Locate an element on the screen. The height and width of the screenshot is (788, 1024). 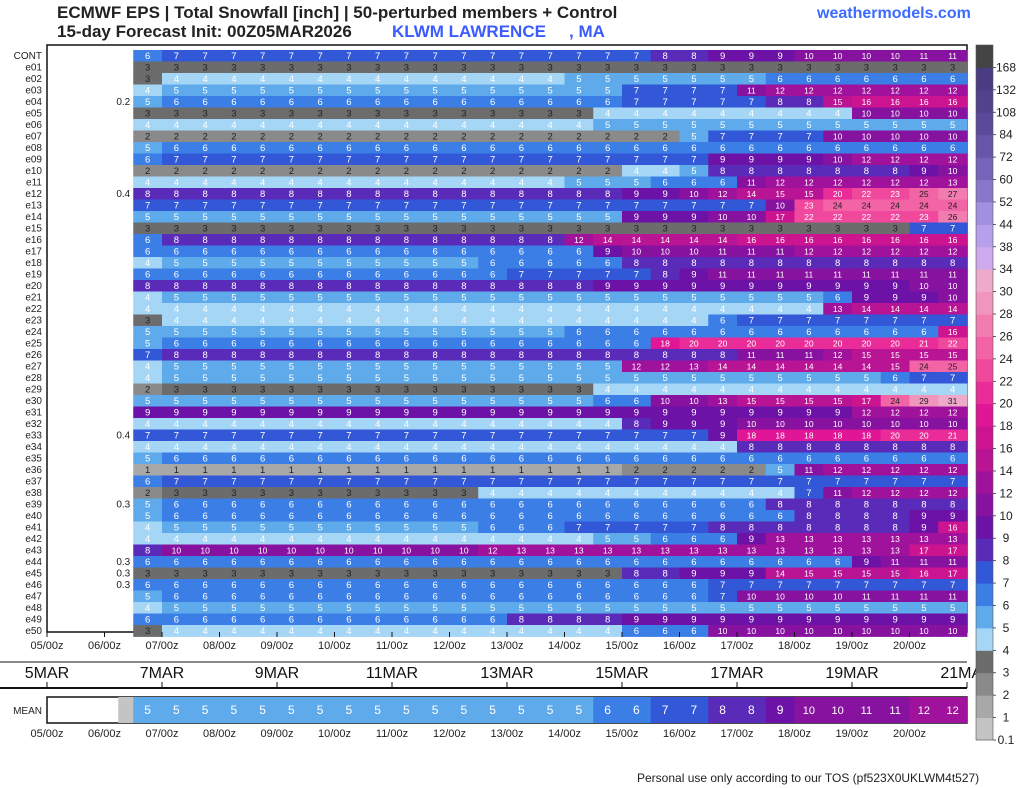
snowfall-cell-label: 16 is located at coordinates (924, 102).